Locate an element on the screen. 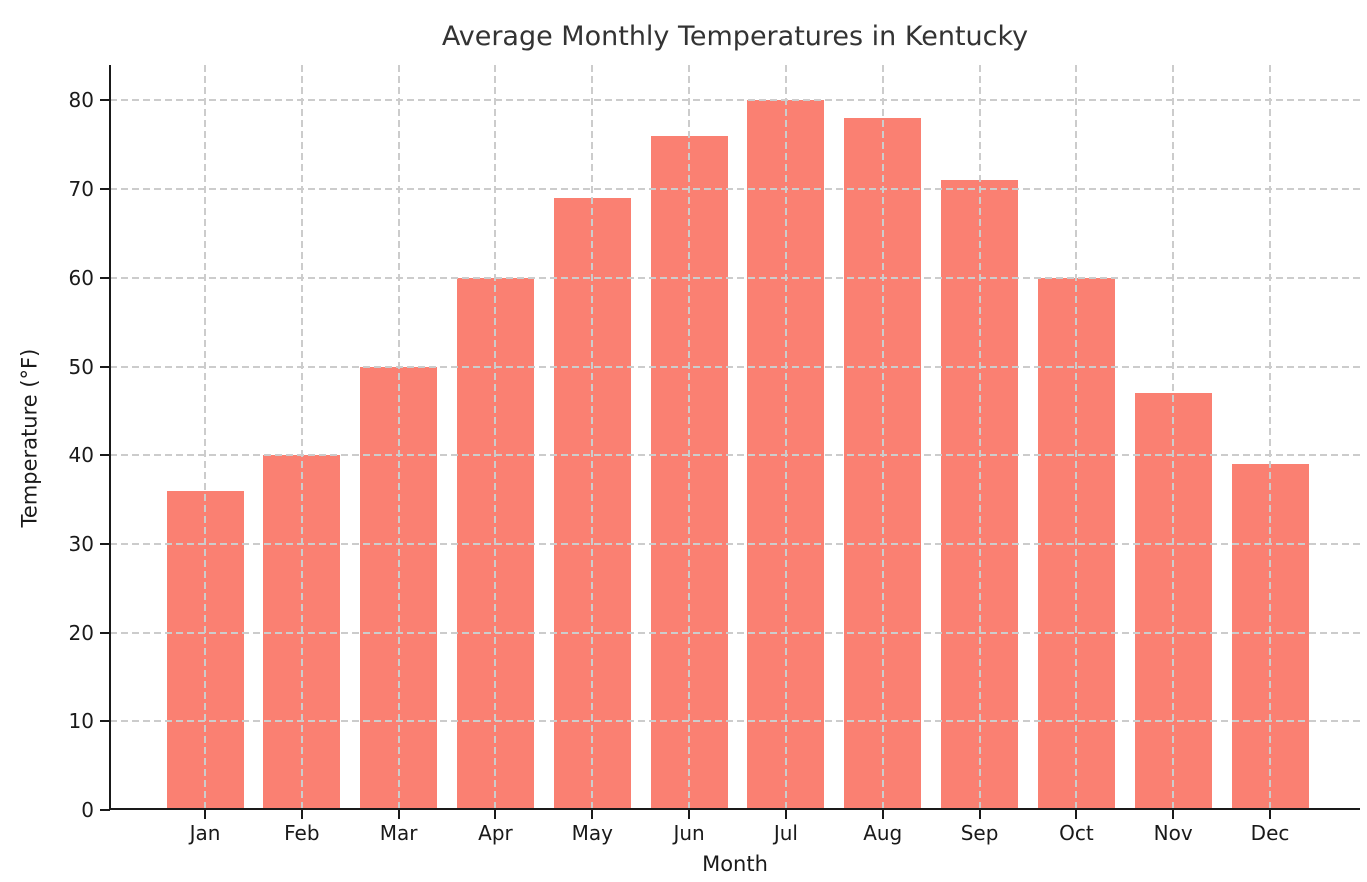 Image resolution: width=1367 pixels, height=882 pixels. bar-nov is located at coordinates (1173, 601).